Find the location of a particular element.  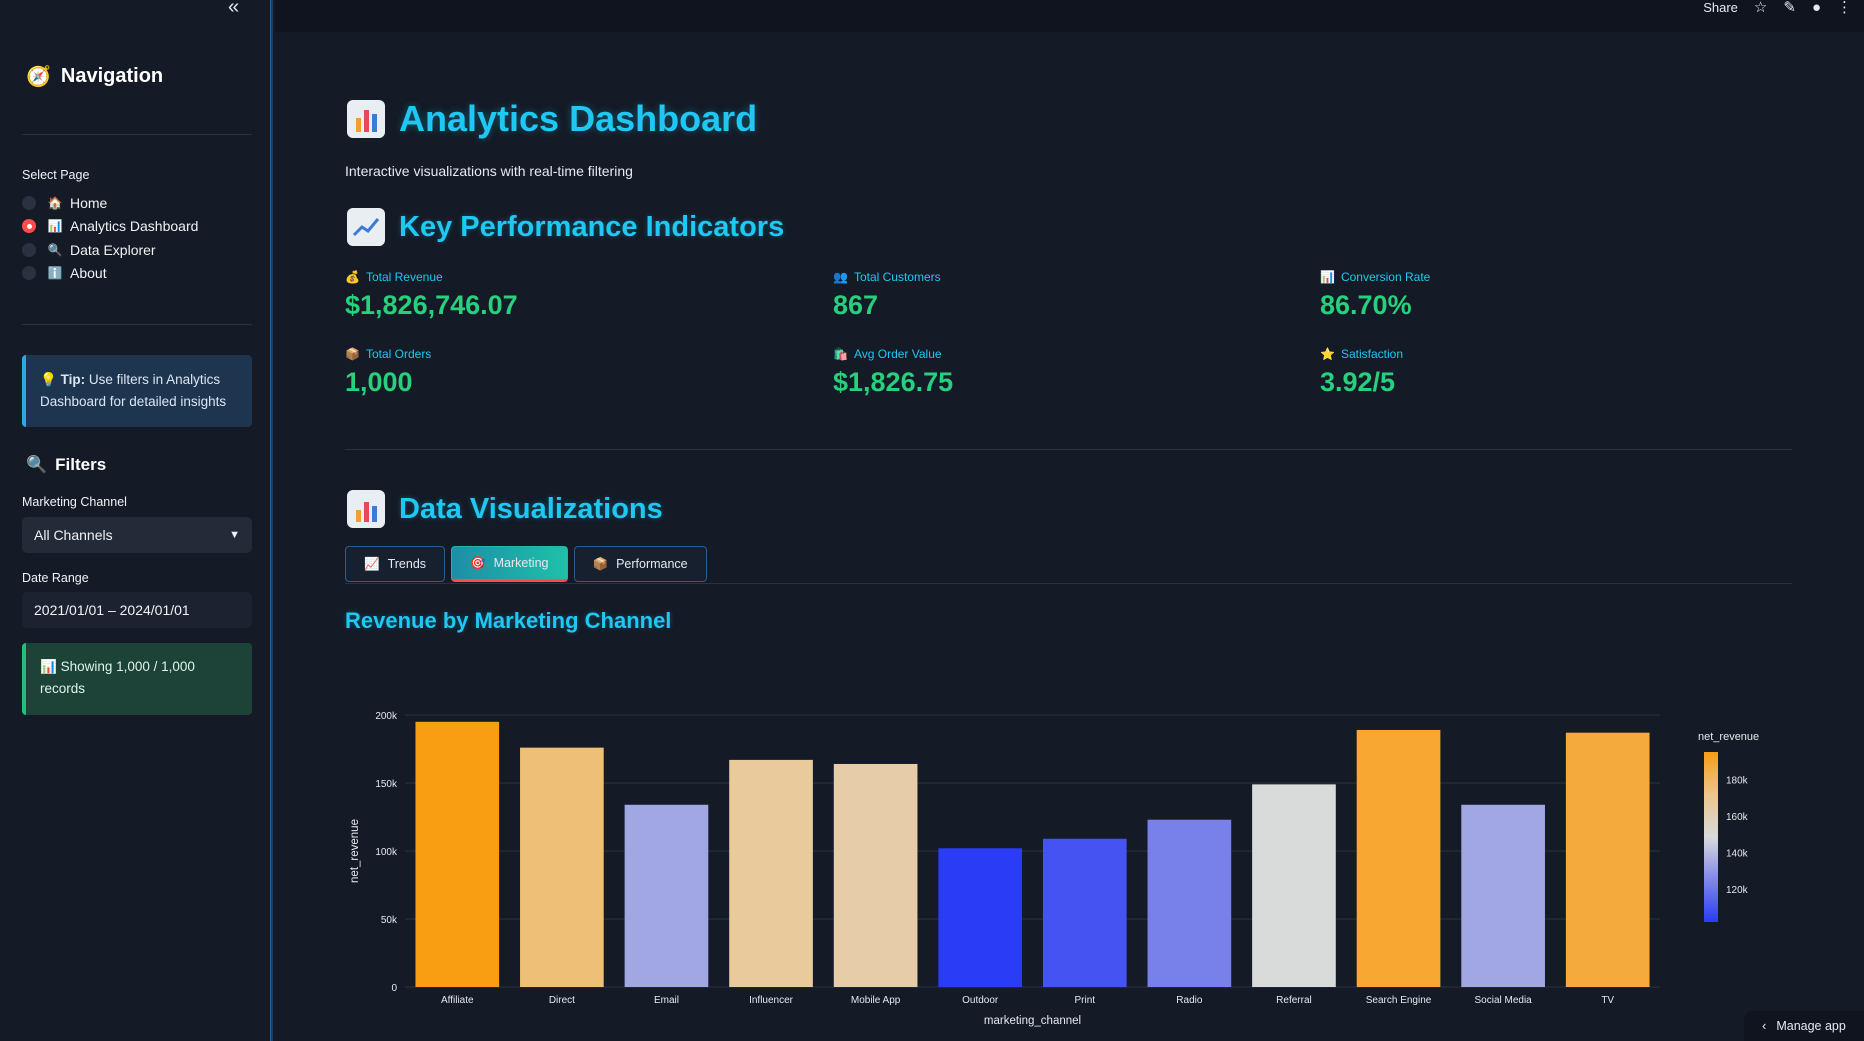

manage-app-button: ‹ Manage app is located at coordinates (1804, 1026).